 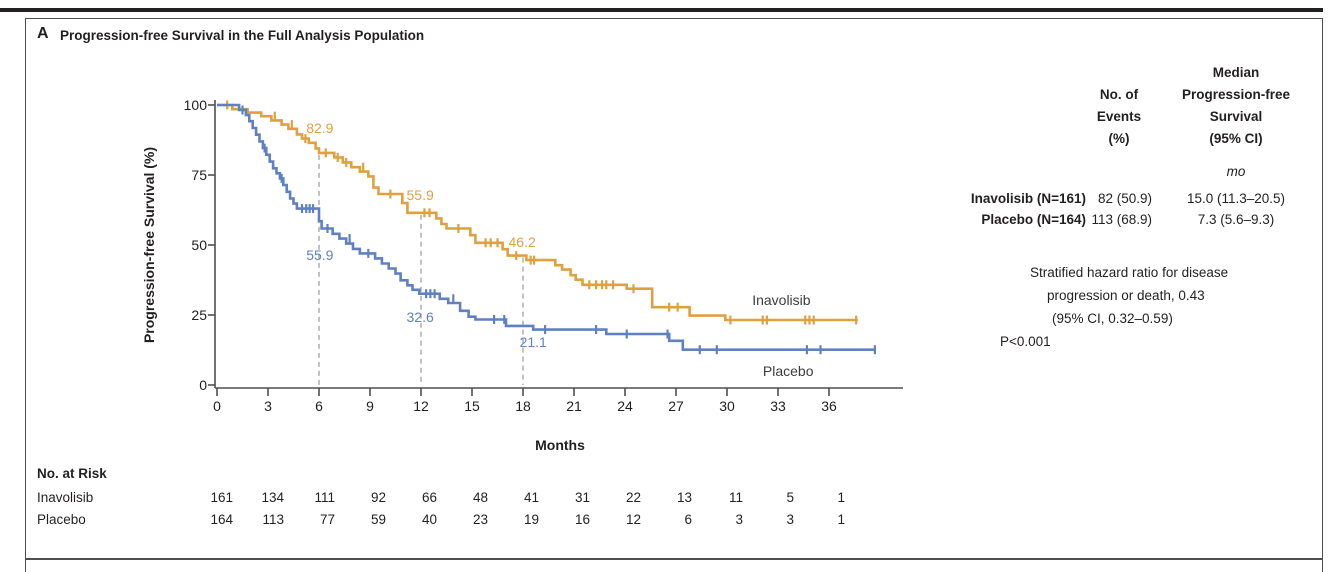 What do you see at coordinates (195, 105) in the screenshot?
I see `y-tick-label-100: 100` at bounding box center [195, 105].